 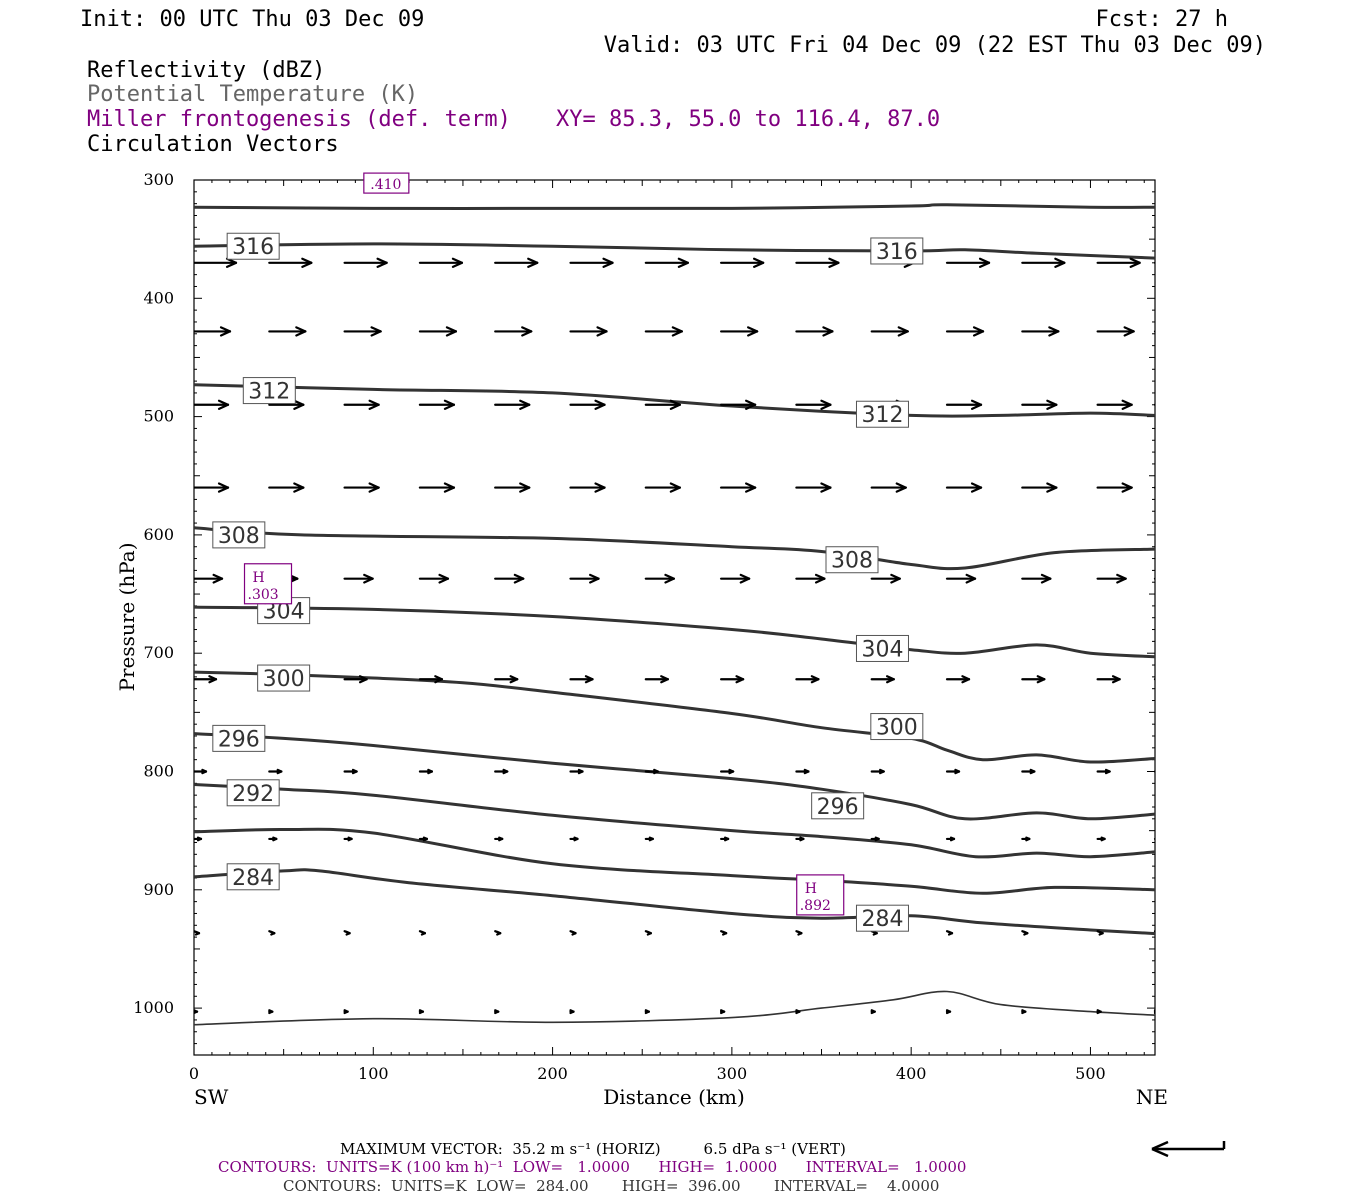 What do you see at coordinates (239, 536) in the screenshot?
I see `svg-text: 308` at bounding box center [239, 536].